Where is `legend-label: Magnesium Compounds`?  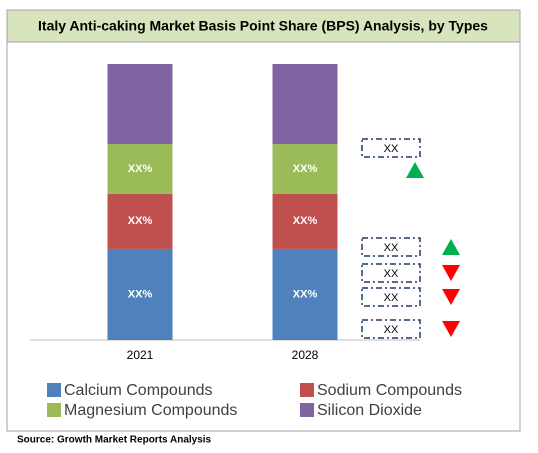 legend-label: Magnesium Compounds is located at coordinates (150, 410).